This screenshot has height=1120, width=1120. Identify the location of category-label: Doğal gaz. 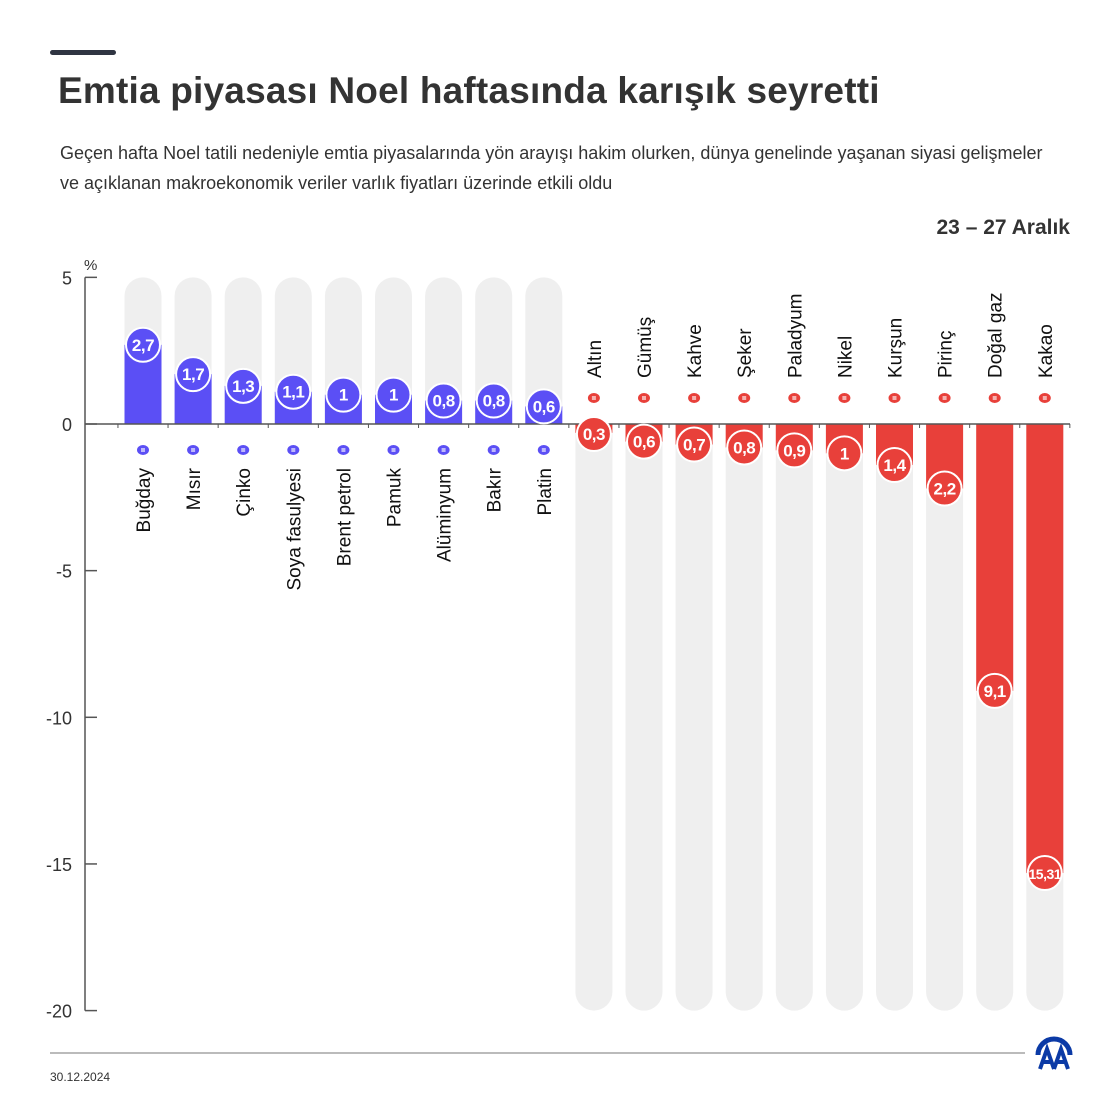
(996, 335).